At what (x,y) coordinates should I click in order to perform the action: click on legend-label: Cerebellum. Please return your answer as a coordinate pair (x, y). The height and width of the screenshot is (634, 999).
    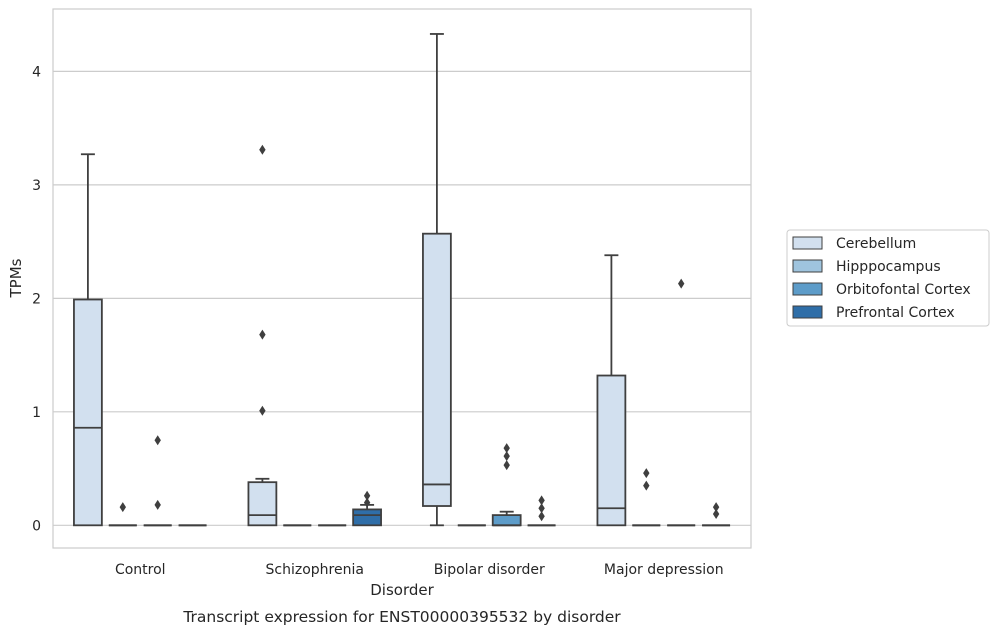
    Looking at the image, I should click on (876, 244).